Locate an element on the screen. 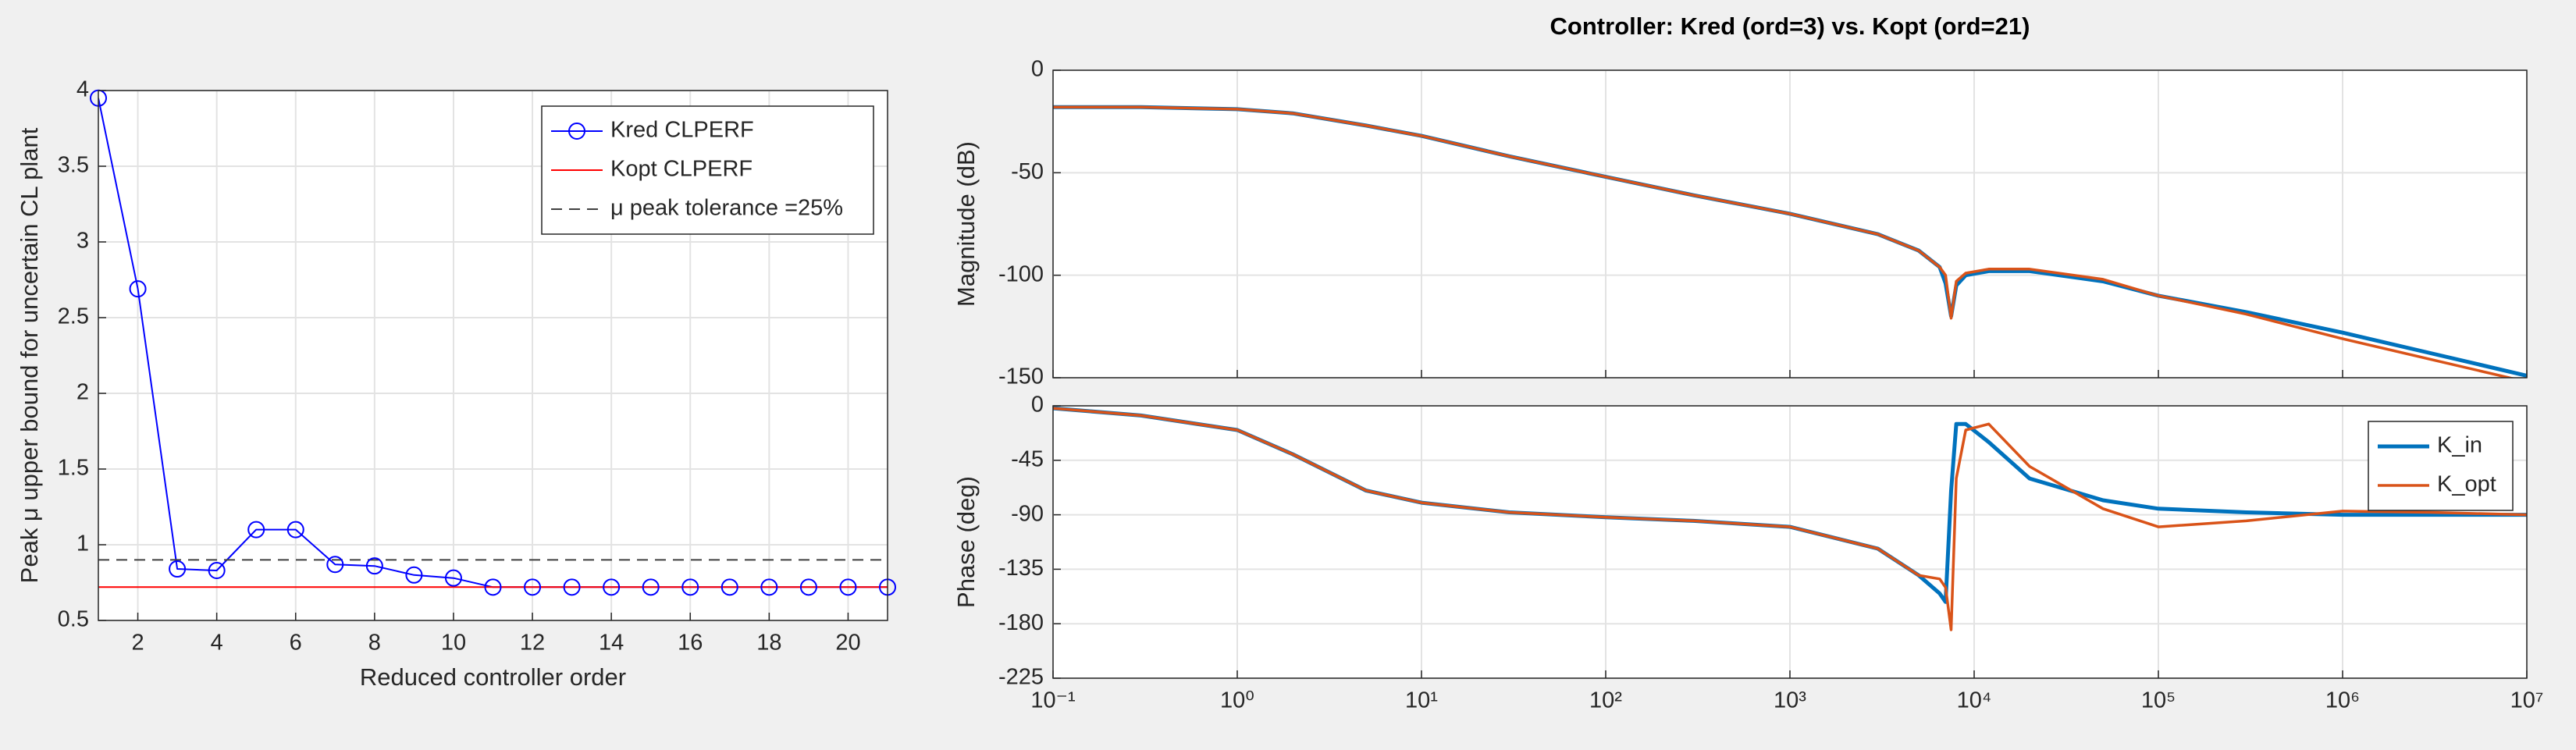 Image resolution: width=2576 pixels, height=750 pixels. x-tick-label: 10⁴ is located at coordinates (1975, 701).